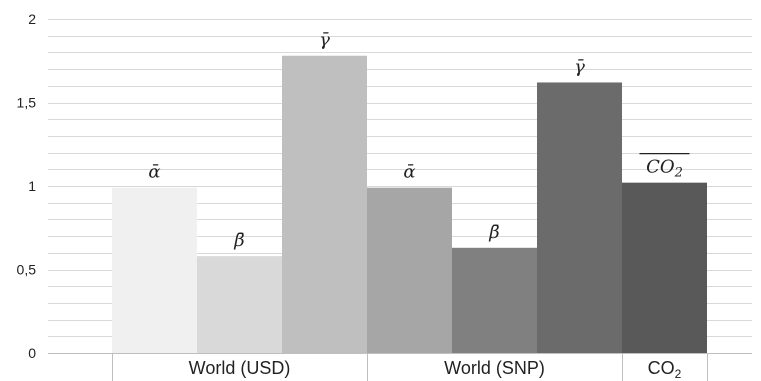 The width and height of the screenshot is (761, 381). Describe the element at coordinates (27, 186) in the screenshot. I see `y-axis-ticks: 0 0,5 1 1,5 2` at that location.